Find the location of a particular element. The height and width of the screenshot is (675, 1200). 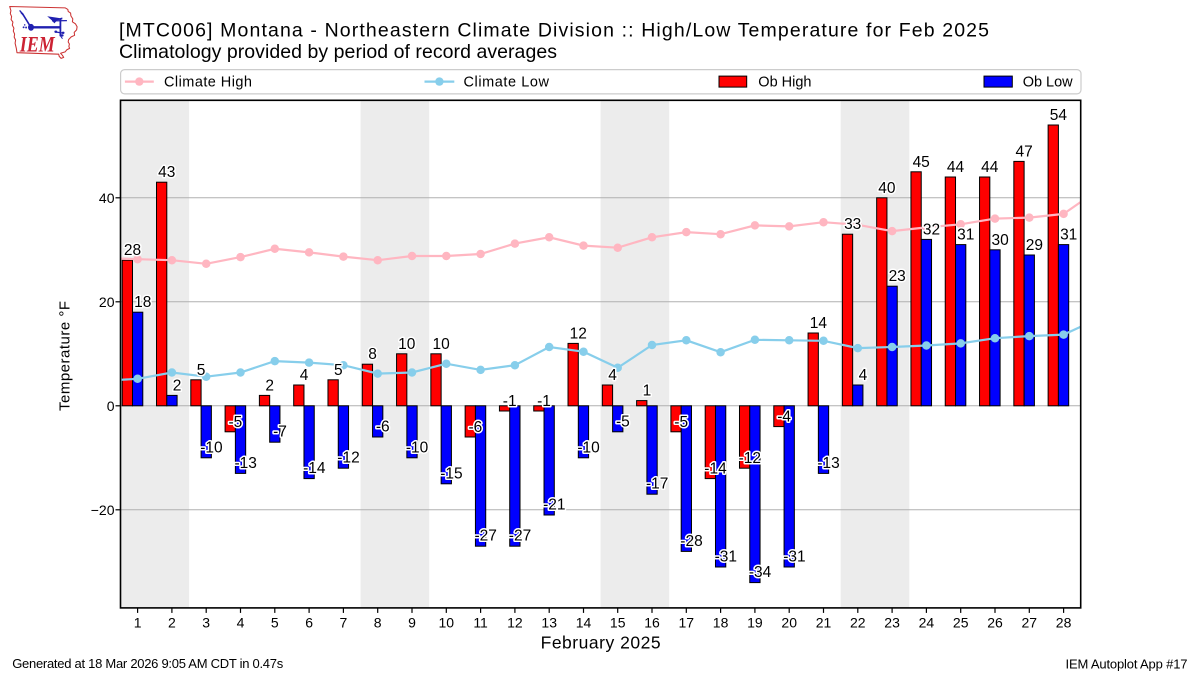

svg-text: 33 is located at coordinates (852, 224).